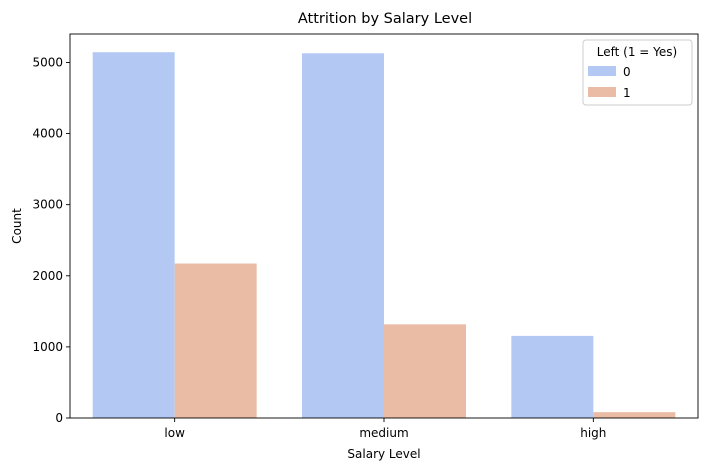  Describe the element at coordinates (47, 62) in the screenshot. I see `y-tick-label: 5000` at that location.